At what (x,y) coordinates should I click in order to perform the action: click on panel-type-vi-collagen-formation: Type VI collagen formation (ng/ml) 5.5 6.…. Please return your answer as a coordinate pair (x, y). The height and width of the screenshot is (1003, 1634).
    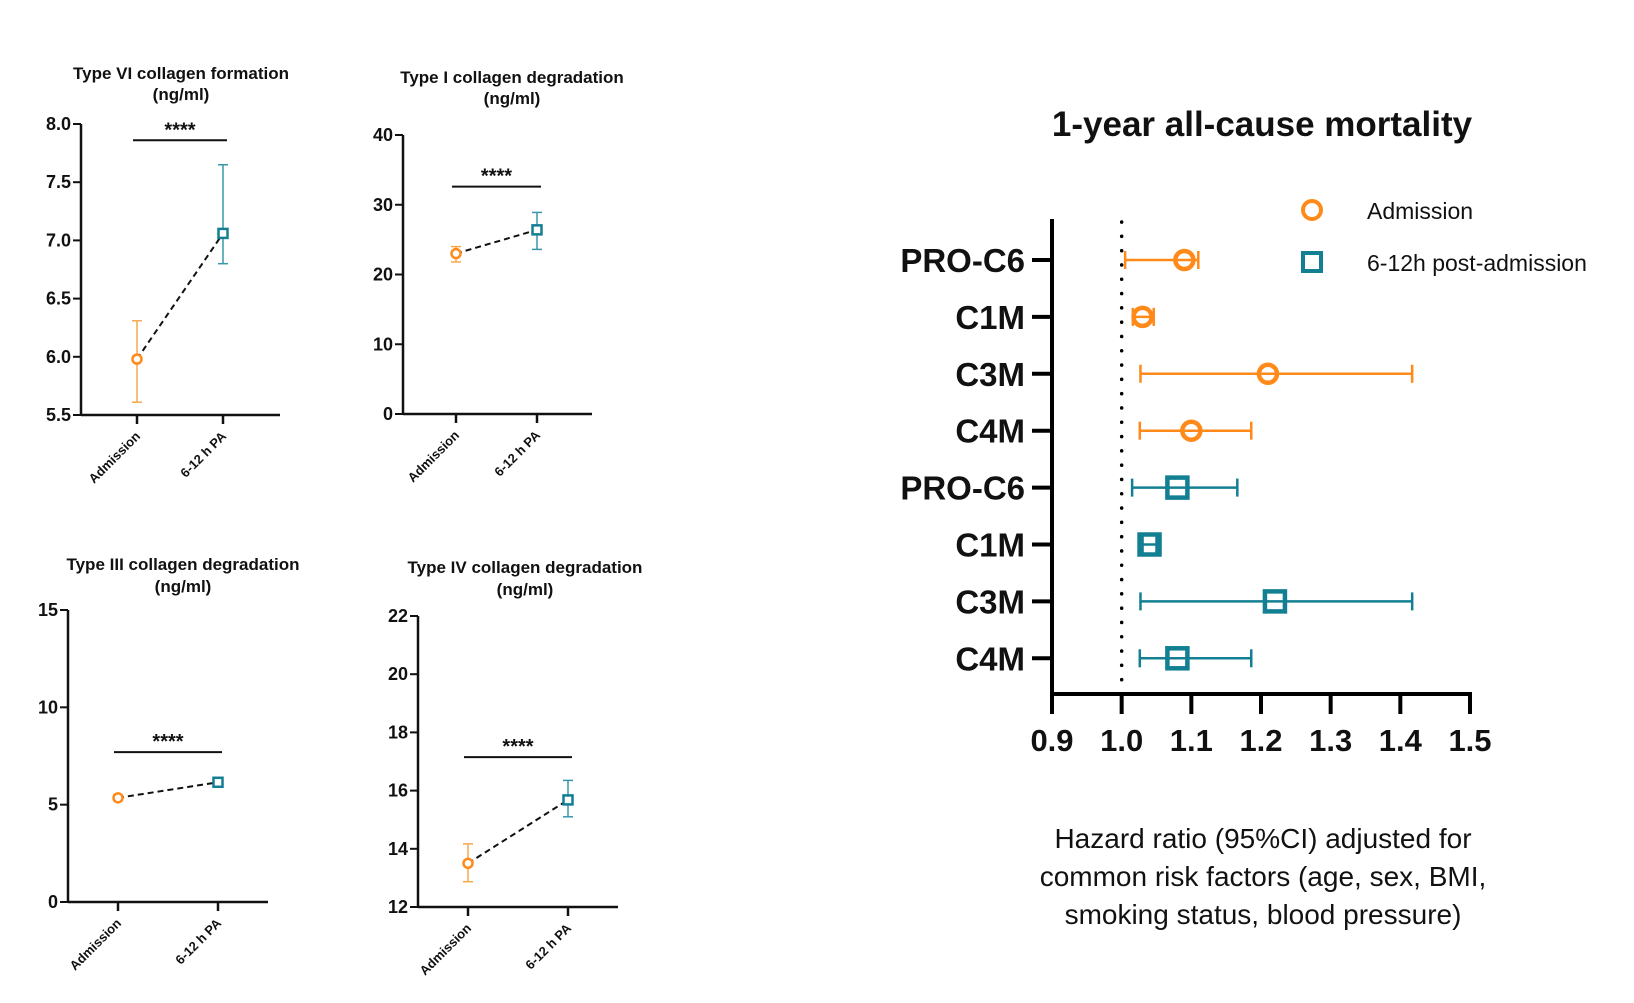
    Looking at the image, I should click on (167, 275).